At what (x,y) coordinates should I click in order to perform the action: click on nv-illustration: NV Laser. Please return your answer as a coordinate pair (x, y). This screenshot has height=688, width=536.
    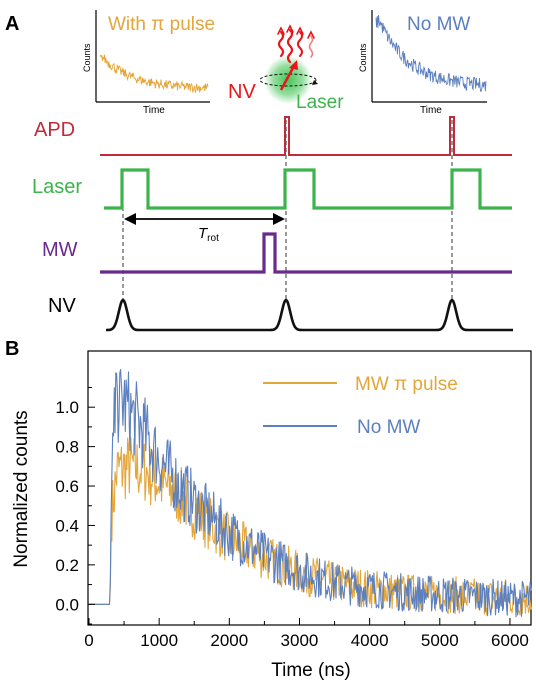
    Looking at the image, I should click on (286, 68).